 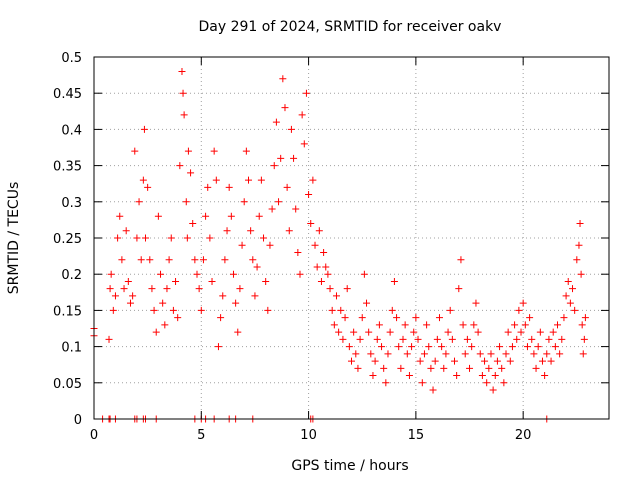 What do you see at coordinates (67, 239) in the screenshot?
I see `y-tick-label: 0.25` at bounding box center [67, 239].